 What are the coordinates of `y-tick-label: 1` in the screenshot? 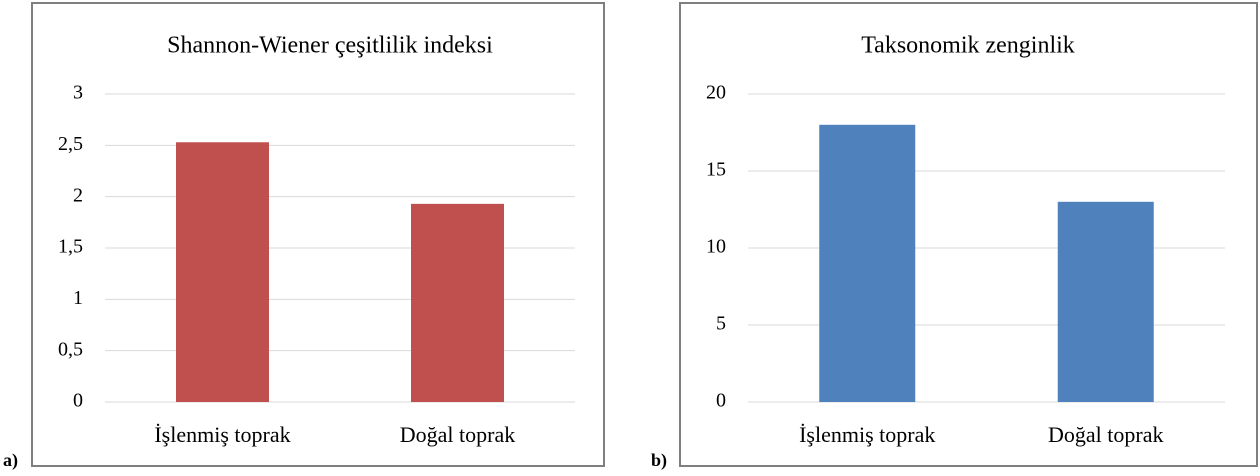 It's located at (78, 298).